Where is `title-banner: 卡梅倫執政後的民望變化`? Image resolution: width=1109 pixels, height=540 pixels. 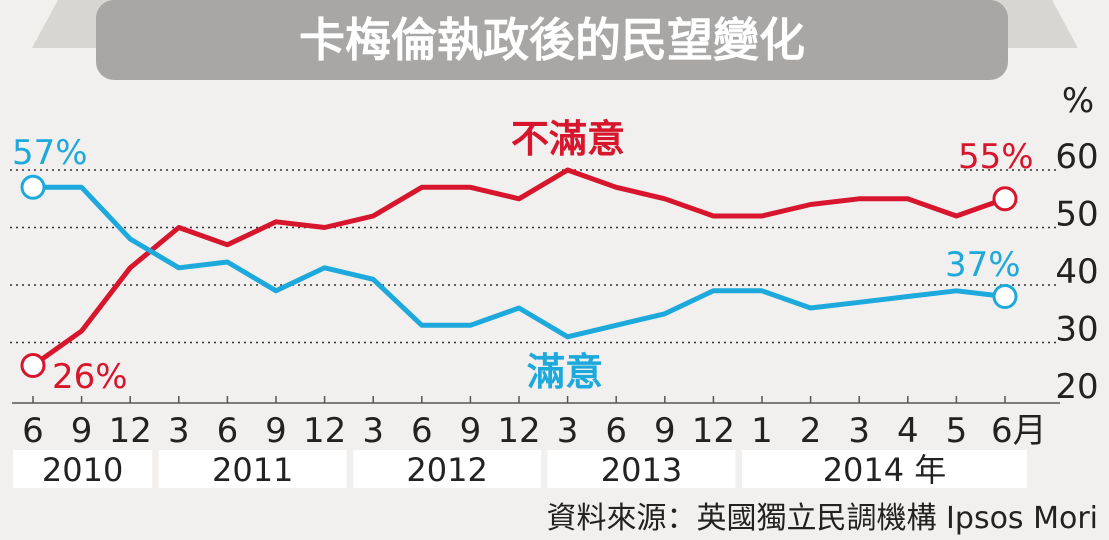 title-banner: 卡梅倫執政後的民望變化 is located at coordinates (555, 40).